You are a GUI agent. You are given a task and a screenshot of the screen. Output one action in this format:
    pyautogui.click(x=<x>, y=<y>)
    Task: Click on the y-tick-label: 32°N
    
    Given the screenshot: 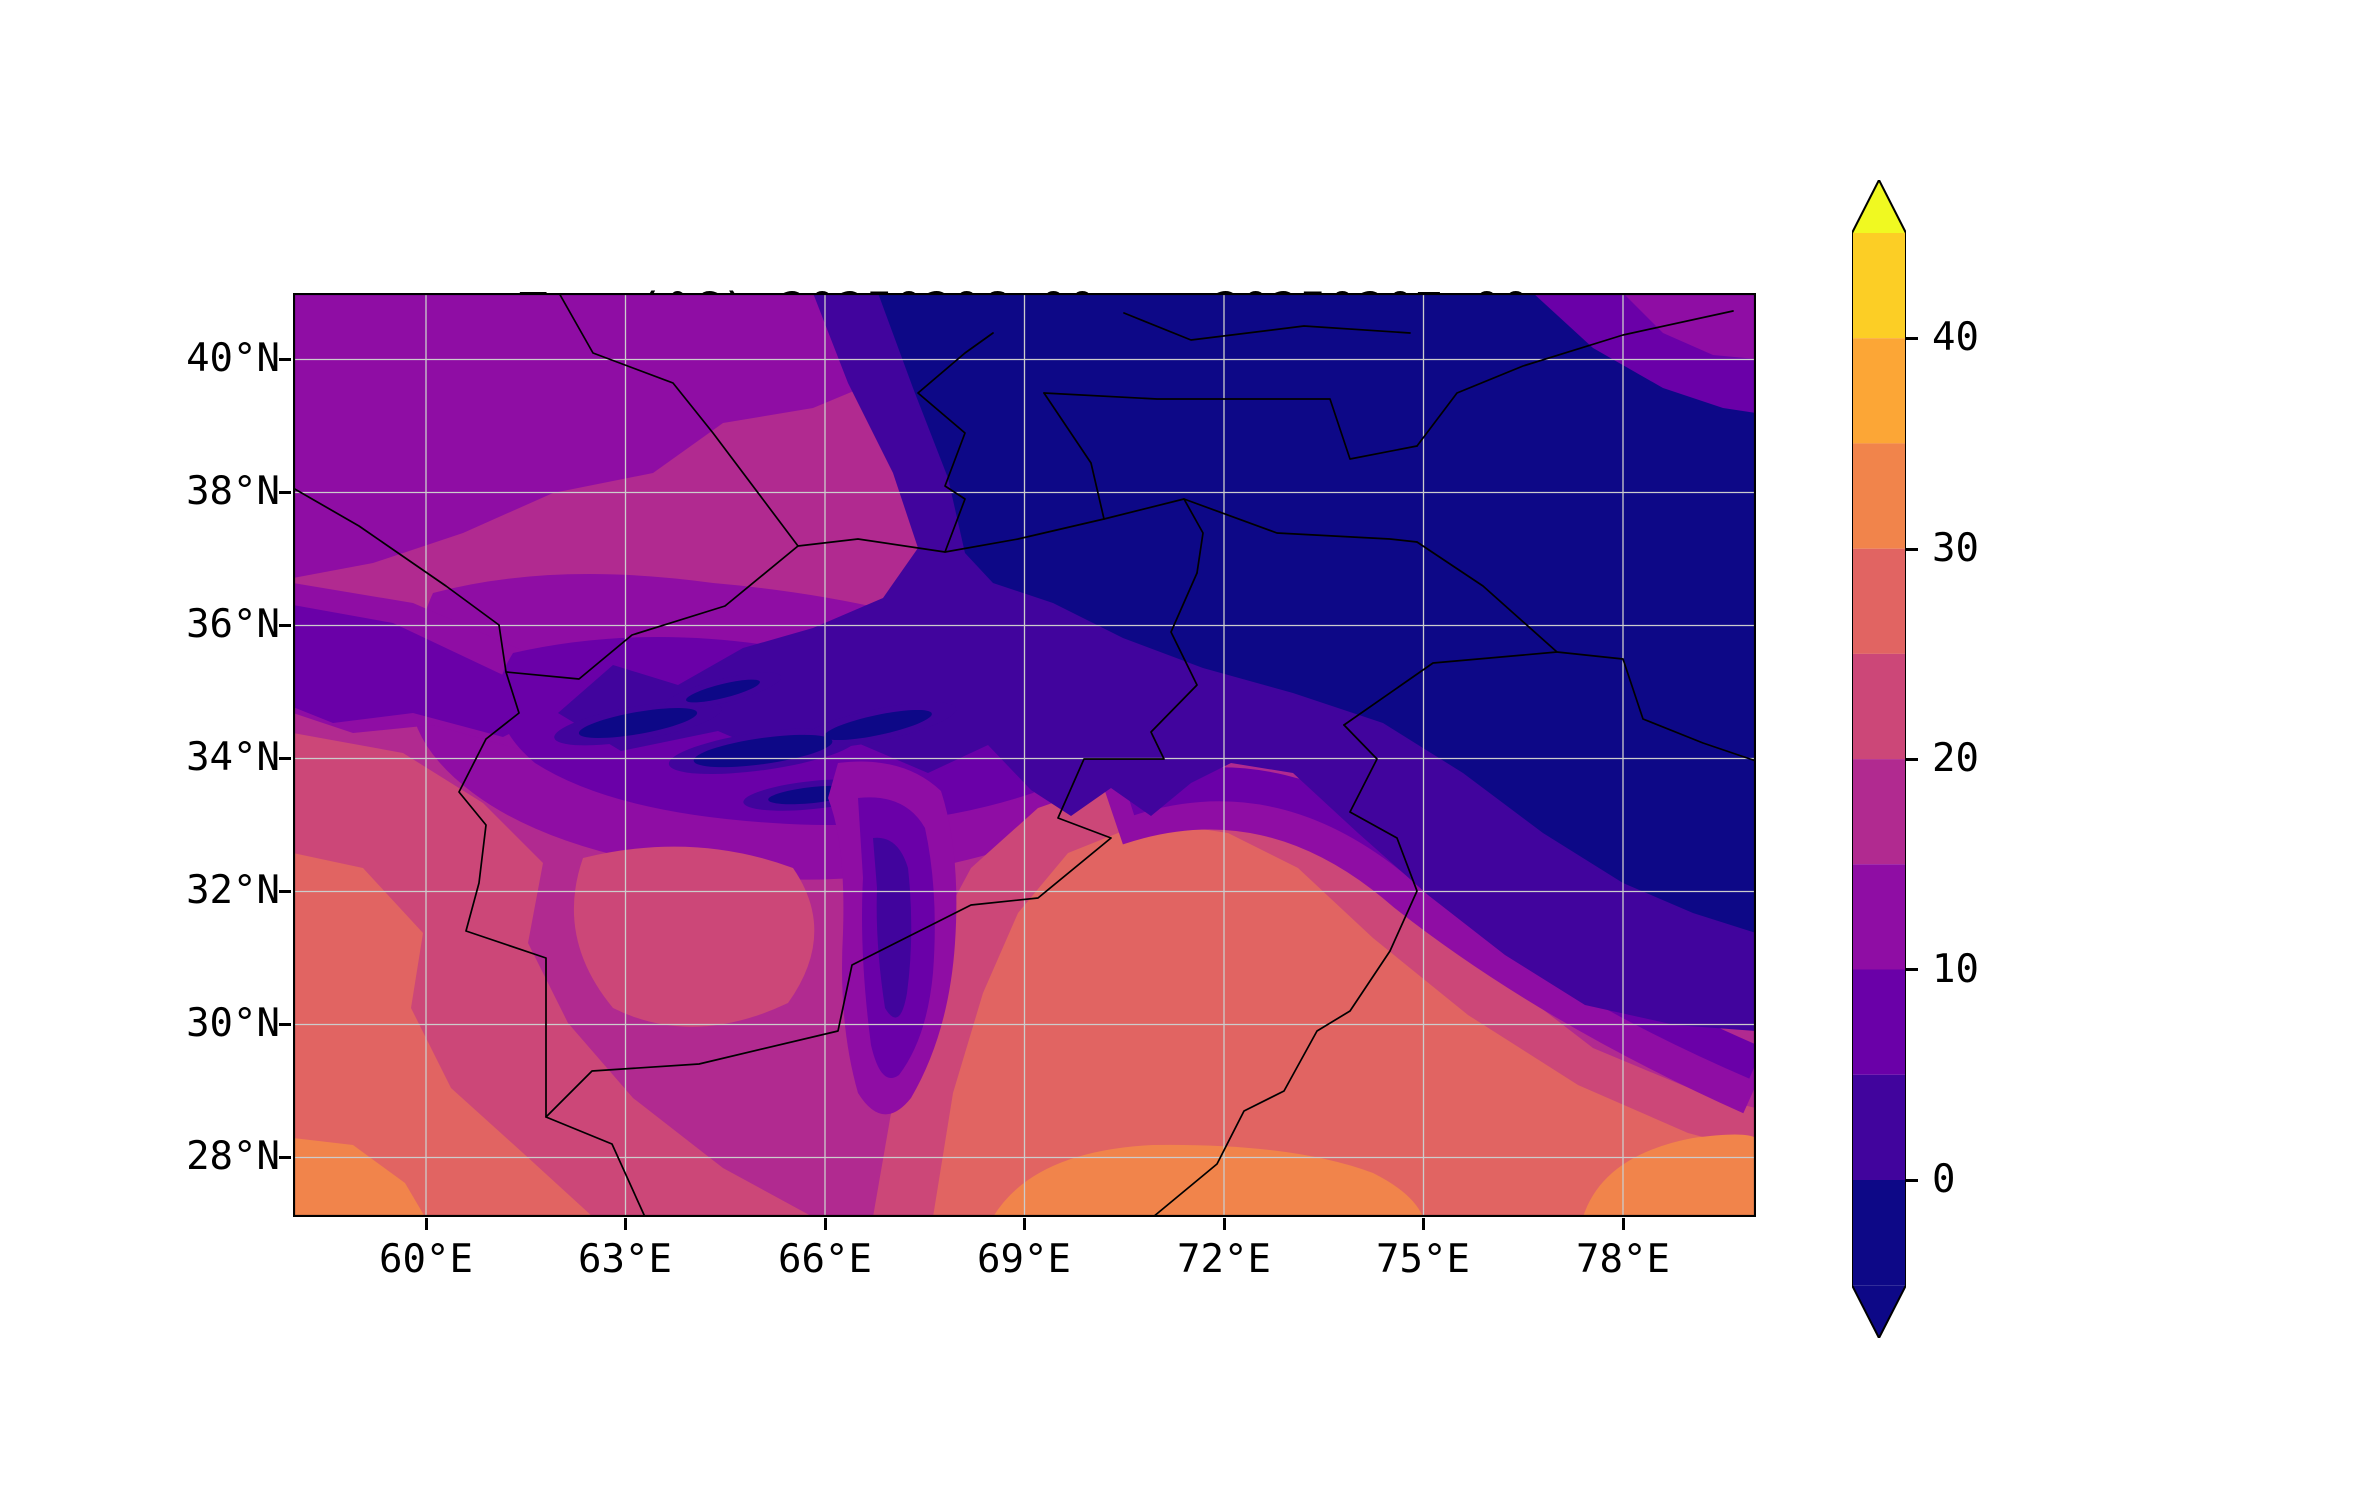 What is the action you would take?
    pyautogui.click(x=233, y=890)
    